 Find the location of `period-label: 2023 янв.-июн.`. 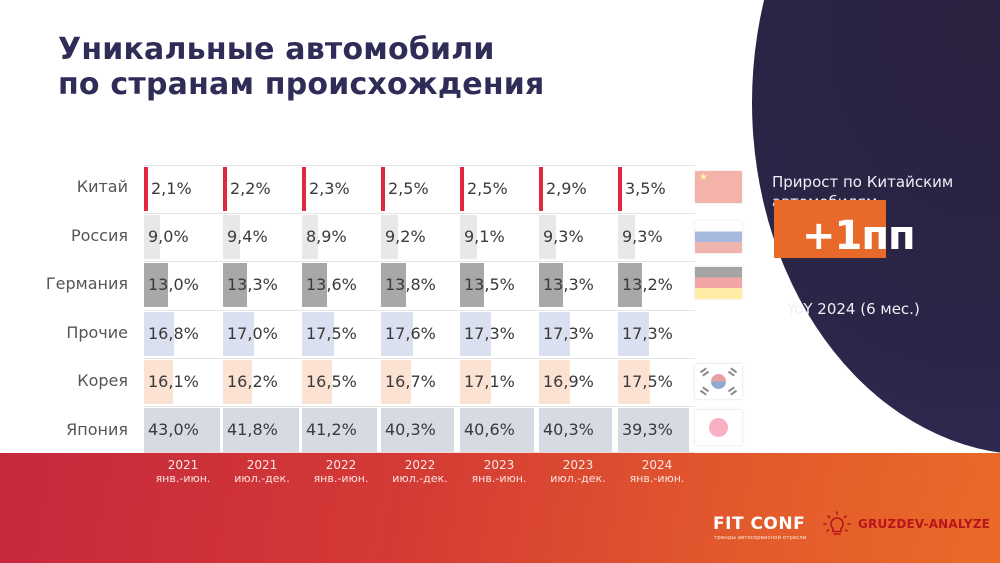

period-label: 2023 янв.-июн. is located at coordinates (499, 472).